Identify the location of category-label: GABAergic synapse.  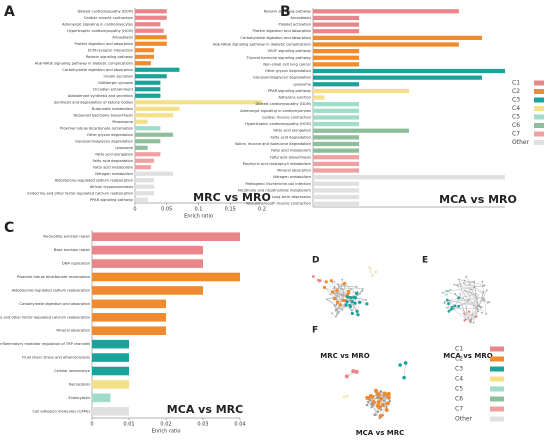
(116, 83).